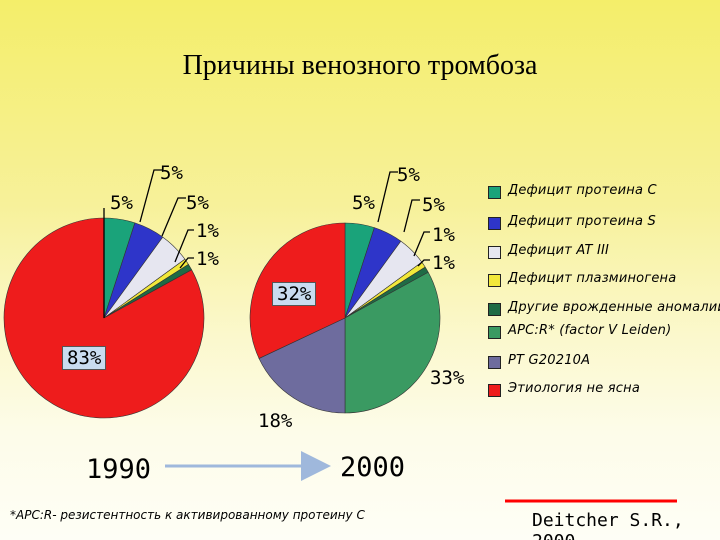 This screenshot has width=720, height=540. What do you see at coordinates (387, 197) in the screenshot?
I see `leader-2000-s` at bounding box center [387, 197].